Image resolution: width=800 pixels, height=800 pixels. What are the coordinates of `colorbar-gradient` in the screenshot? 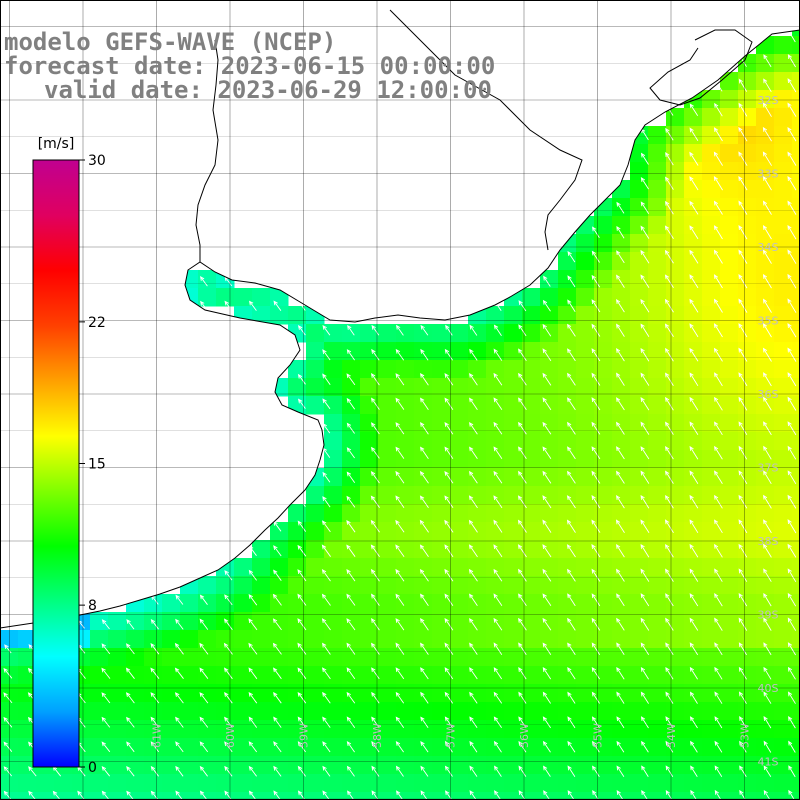 It's located at (56, 463).